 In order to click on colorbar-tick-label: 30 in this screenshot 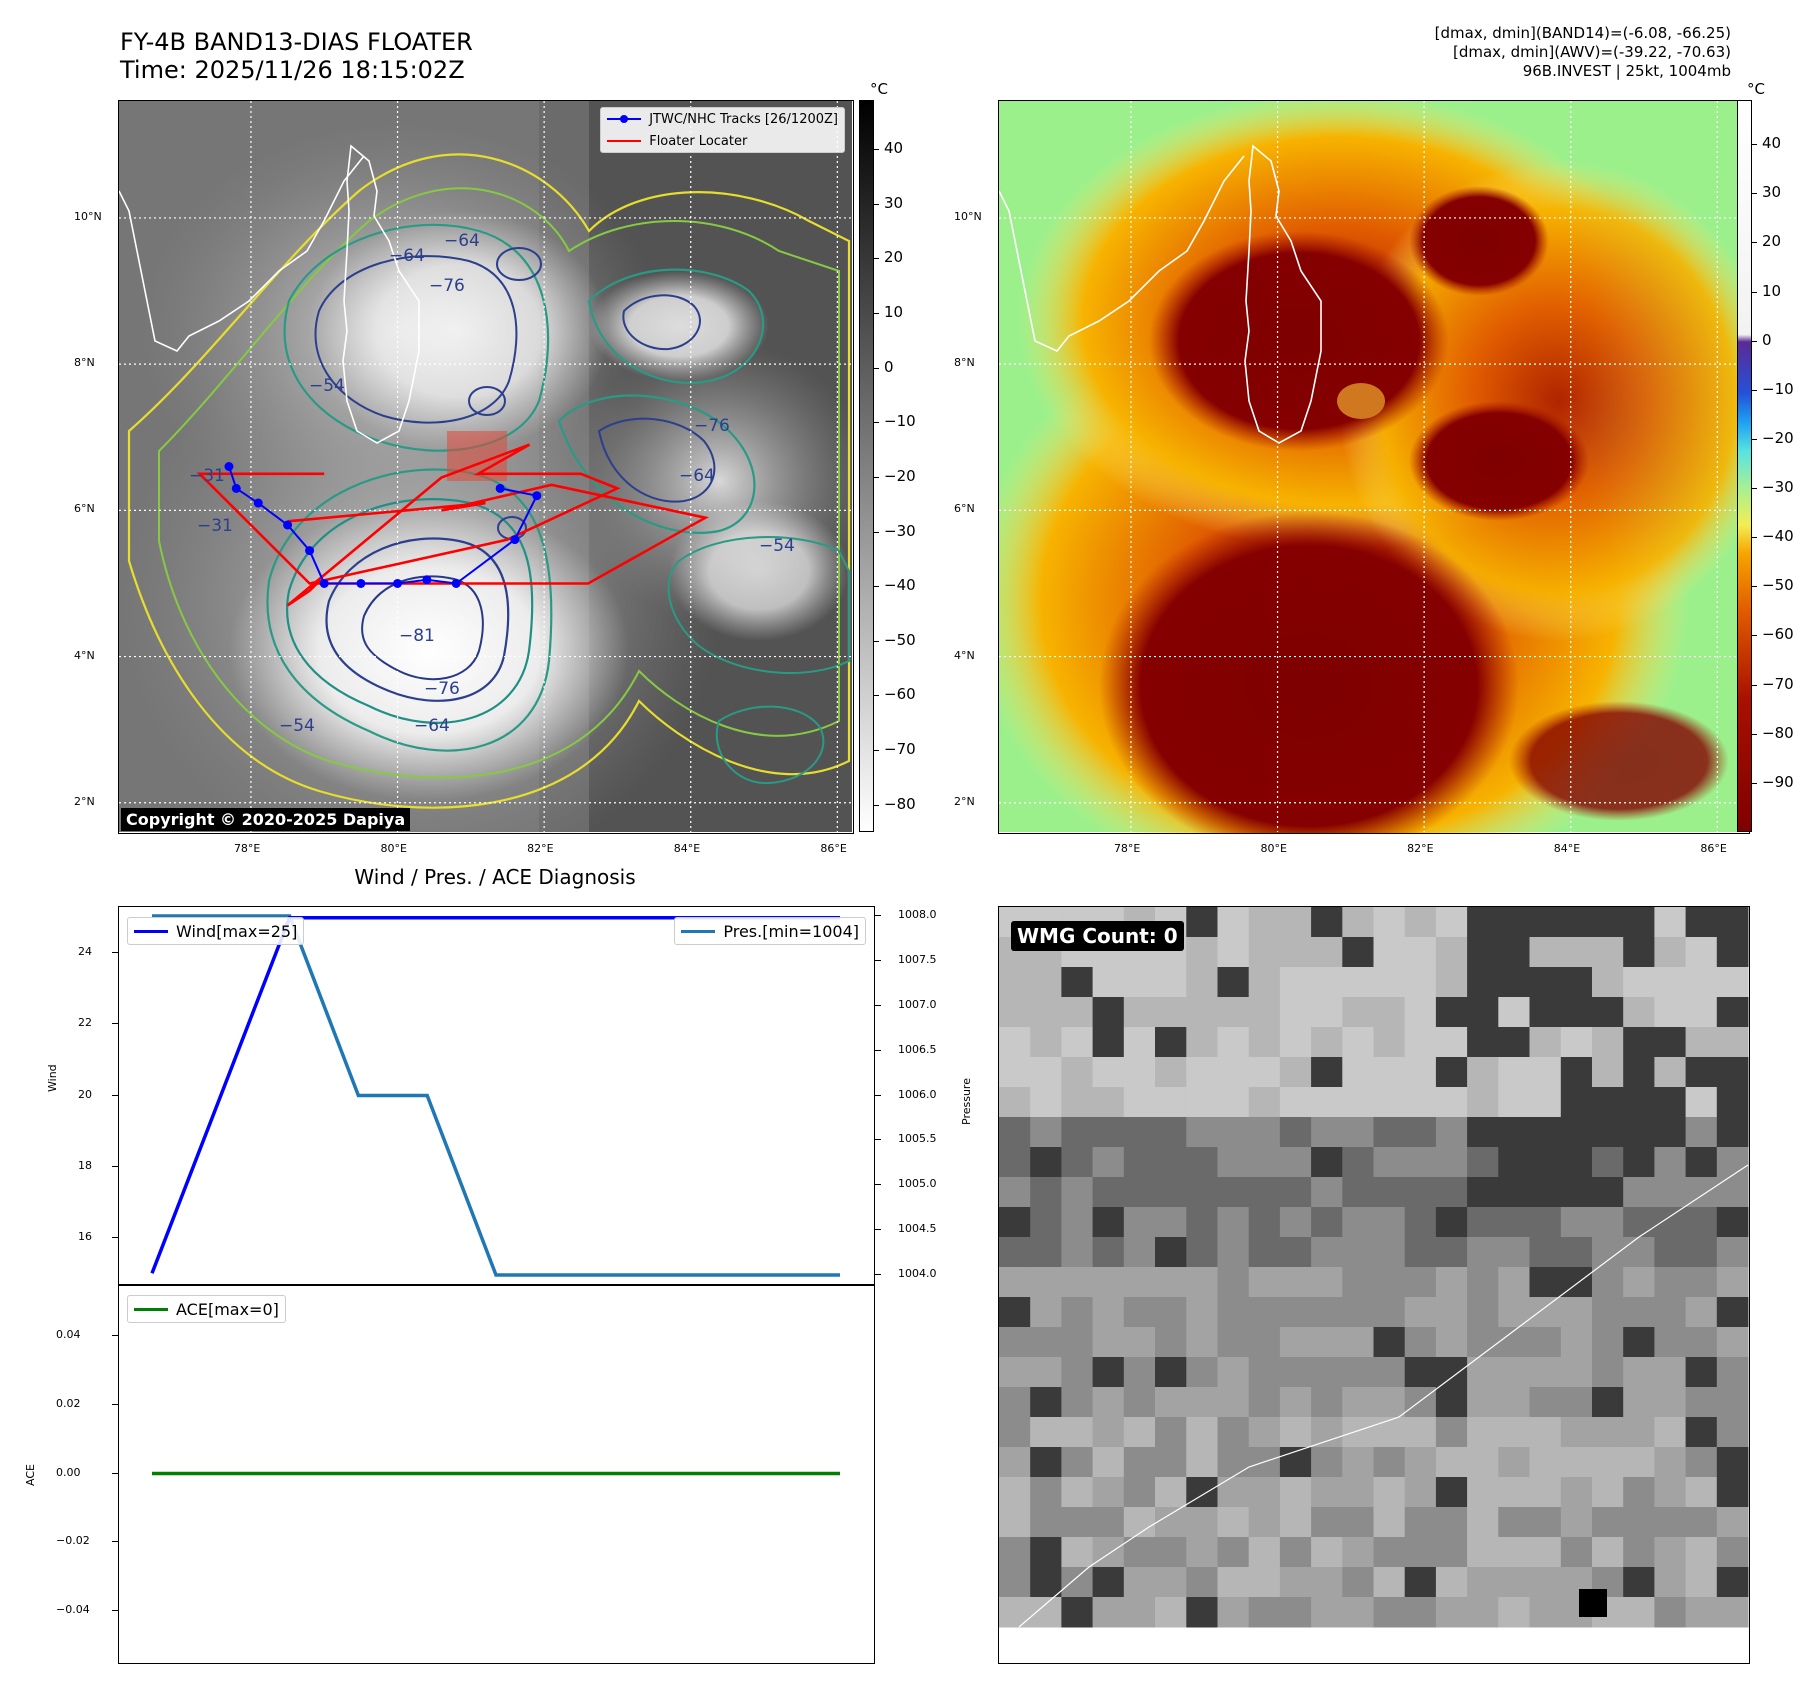, I will do `click(894, 202)`.